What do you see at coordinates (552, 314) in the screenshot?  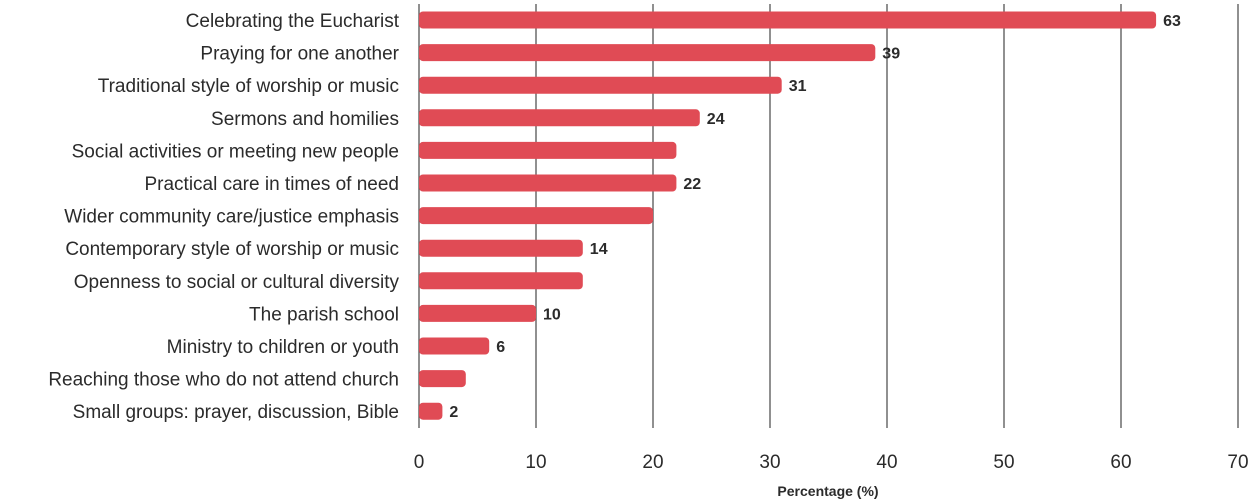 I see `data-label: 10` at bounding box center [552, 314].